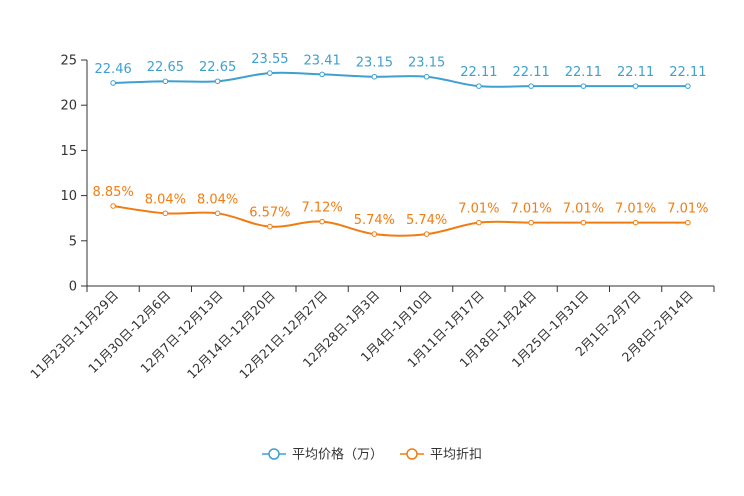 The width and height of the screenshot is (744, 496). What do you see at coordinates (269, 213) in the screenshot?
I see `data-label: 6.57%` at bounding box center [269, 213].